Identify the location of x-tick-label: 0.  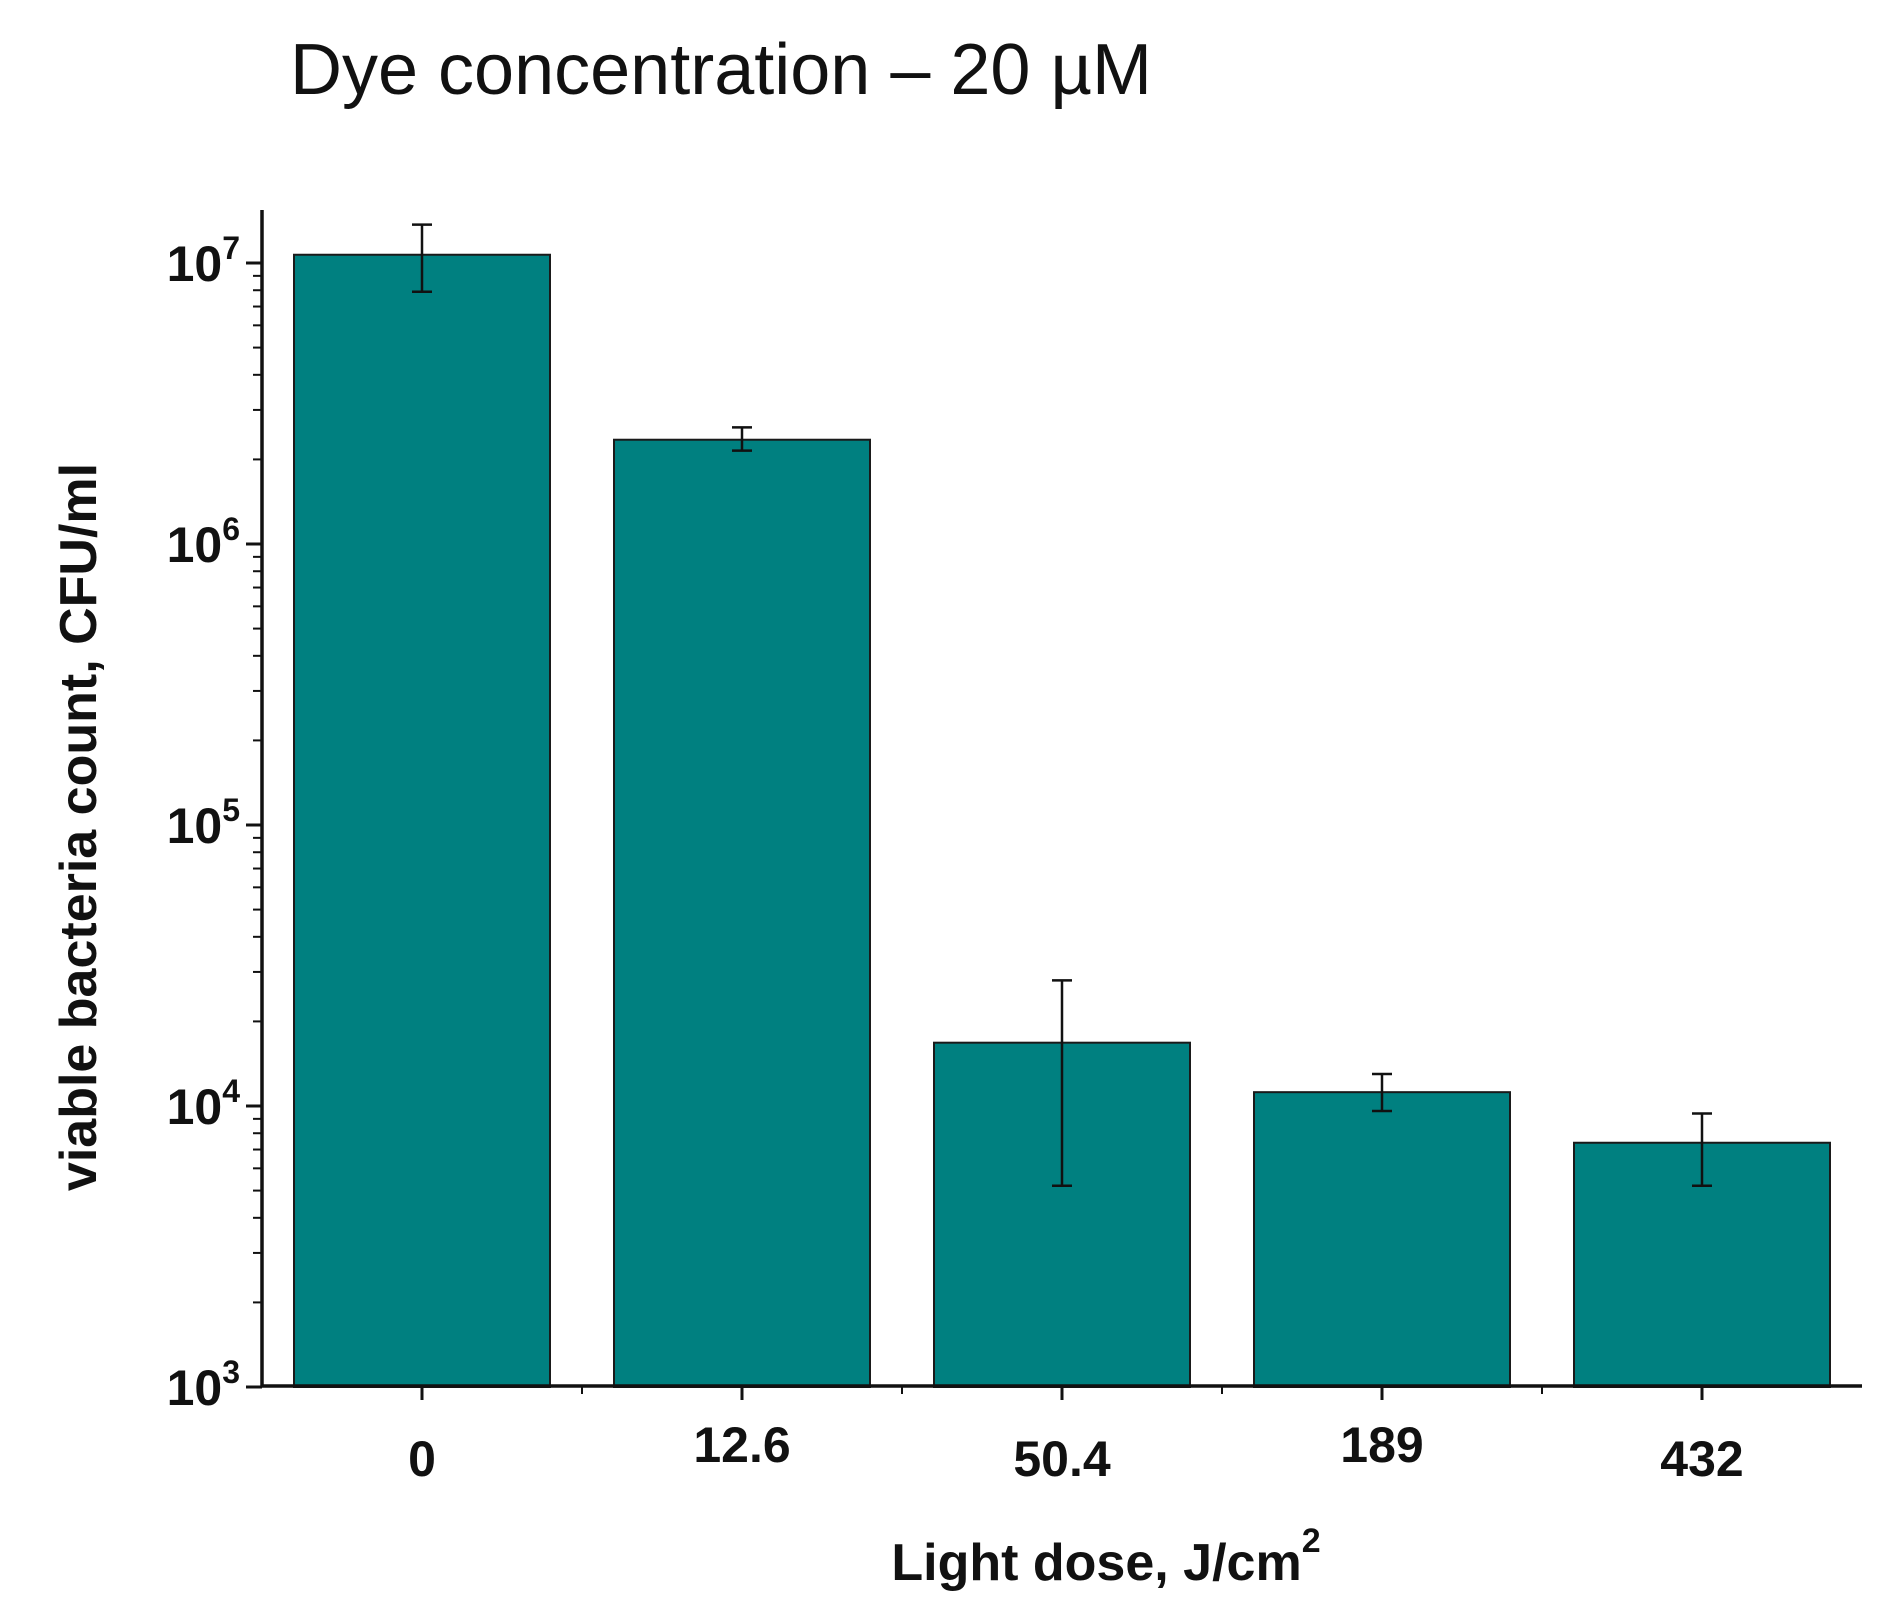
(422, 1459).